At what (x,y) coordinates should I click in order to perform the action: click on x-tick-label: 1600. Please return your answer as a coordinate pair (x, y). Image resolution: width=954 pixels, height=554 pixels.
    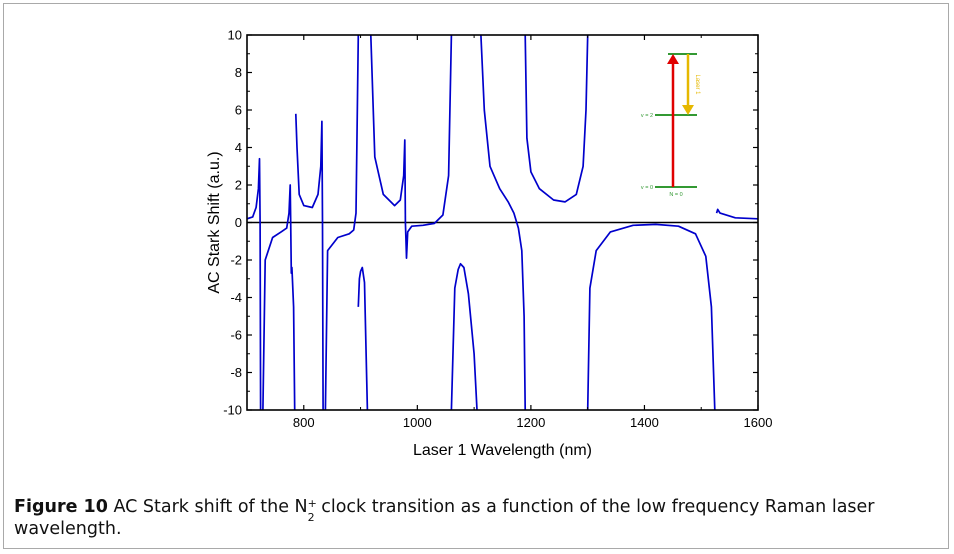
    Looking at the image, I should click on (758, 422).